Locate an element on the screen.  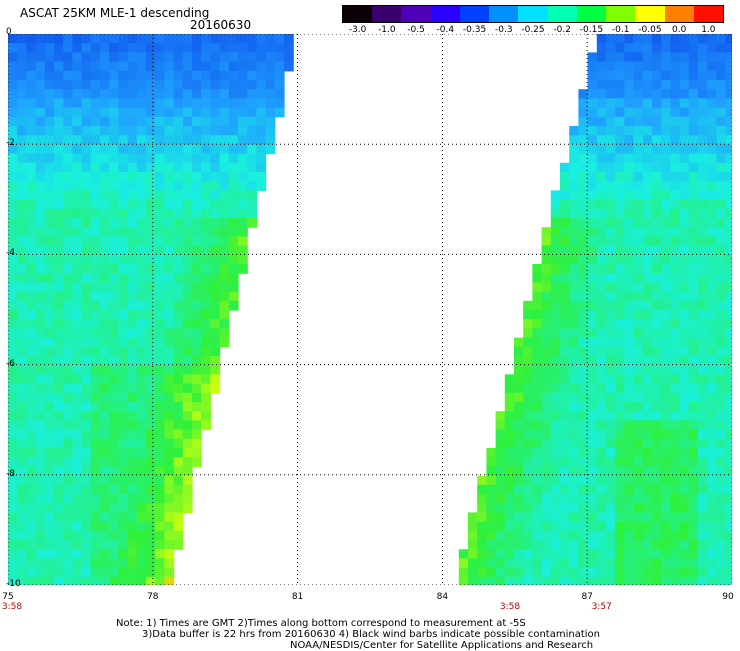
color-scale-segment is located at coordinates (621, 14).